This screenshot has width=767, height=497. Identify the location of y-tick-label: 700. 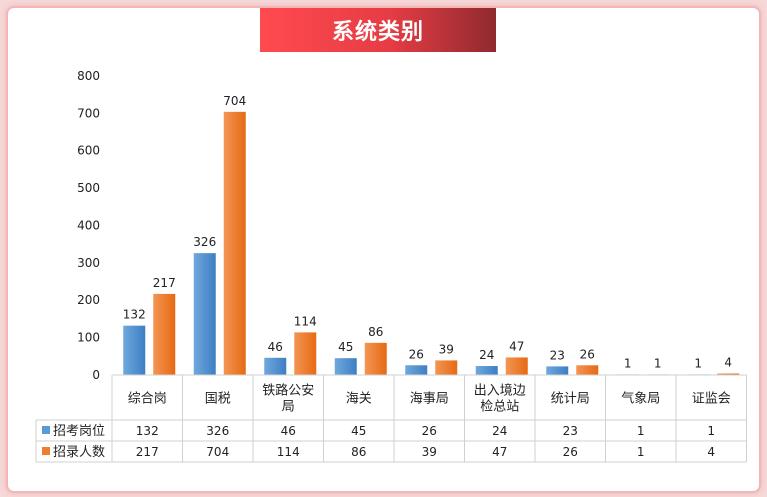
(88, 113).